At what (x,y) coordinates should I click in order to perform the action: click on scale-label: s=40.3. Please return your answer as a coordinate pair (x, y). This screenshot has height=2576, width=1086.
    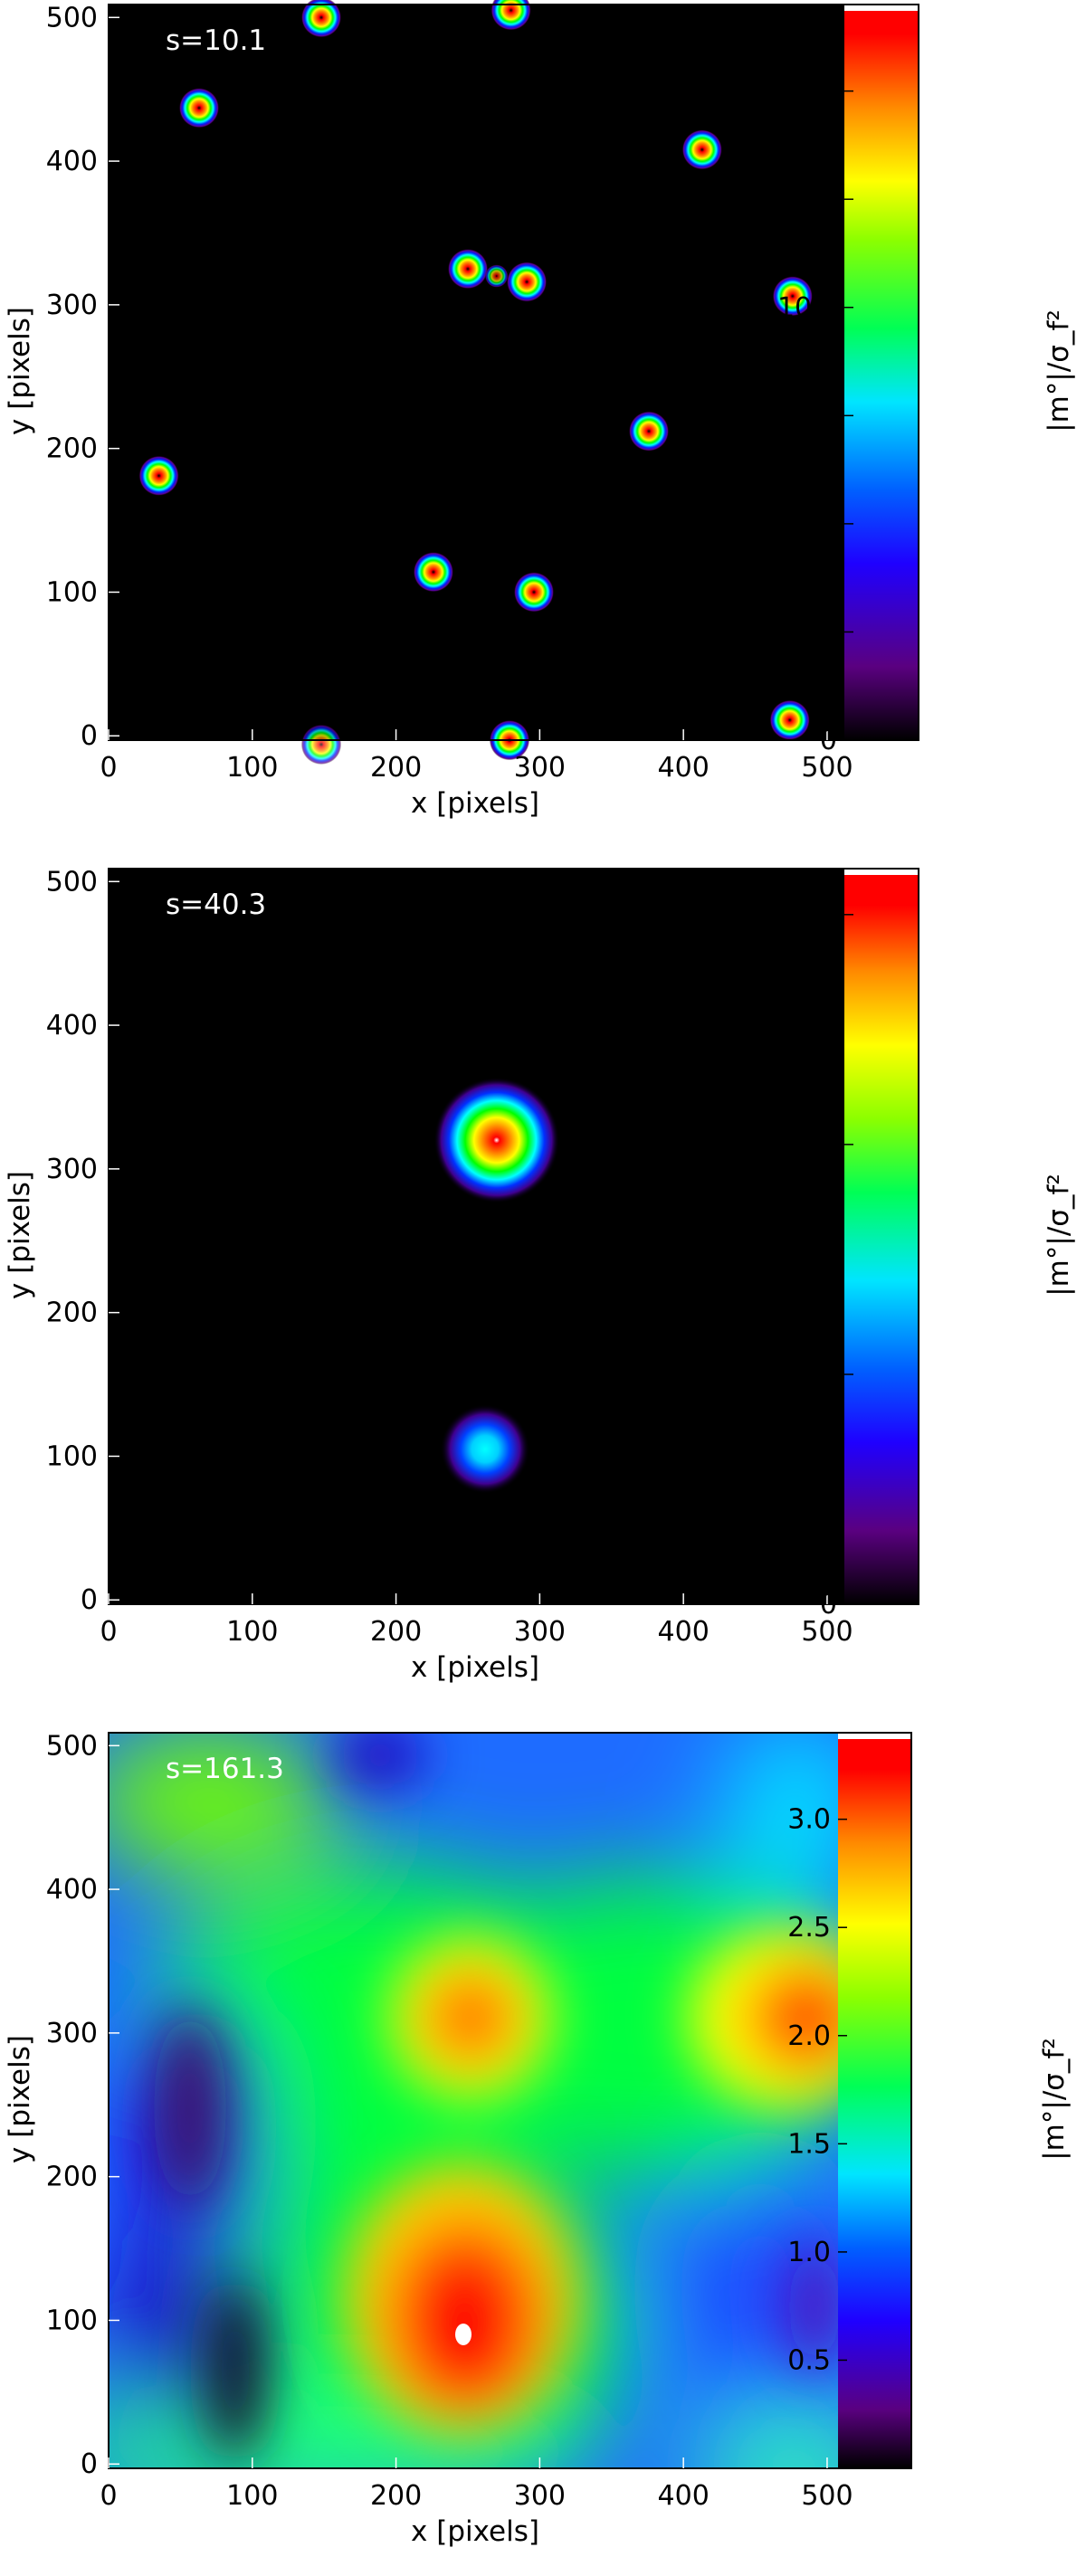
    Looking at the image, I should click on (216, 905).